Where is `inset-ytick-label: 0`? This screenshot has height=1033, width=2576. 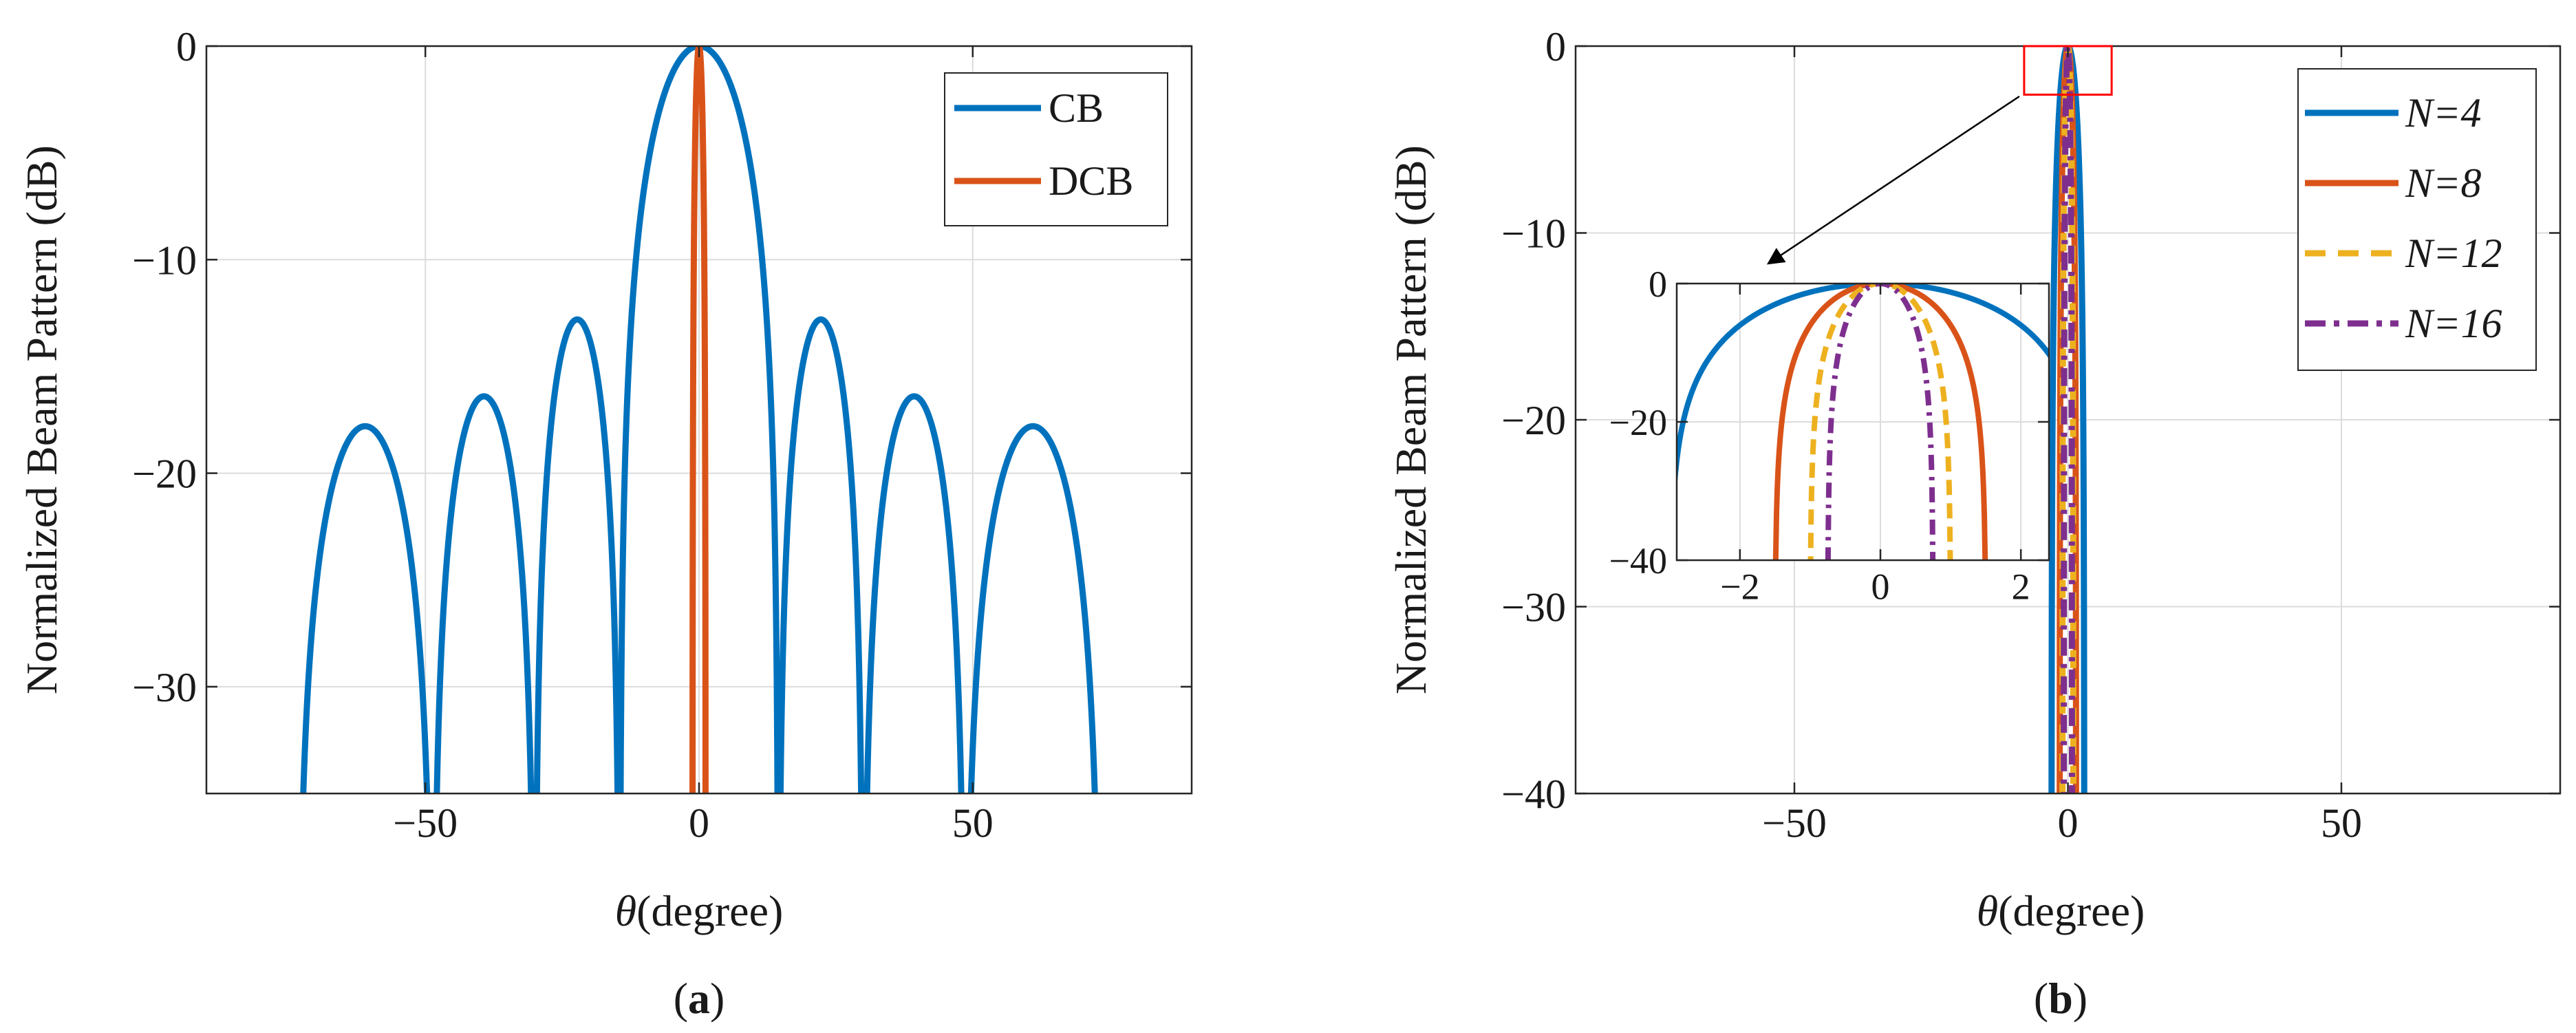
inset-ytick-label: 0 is located at coordinates (1658, 284).